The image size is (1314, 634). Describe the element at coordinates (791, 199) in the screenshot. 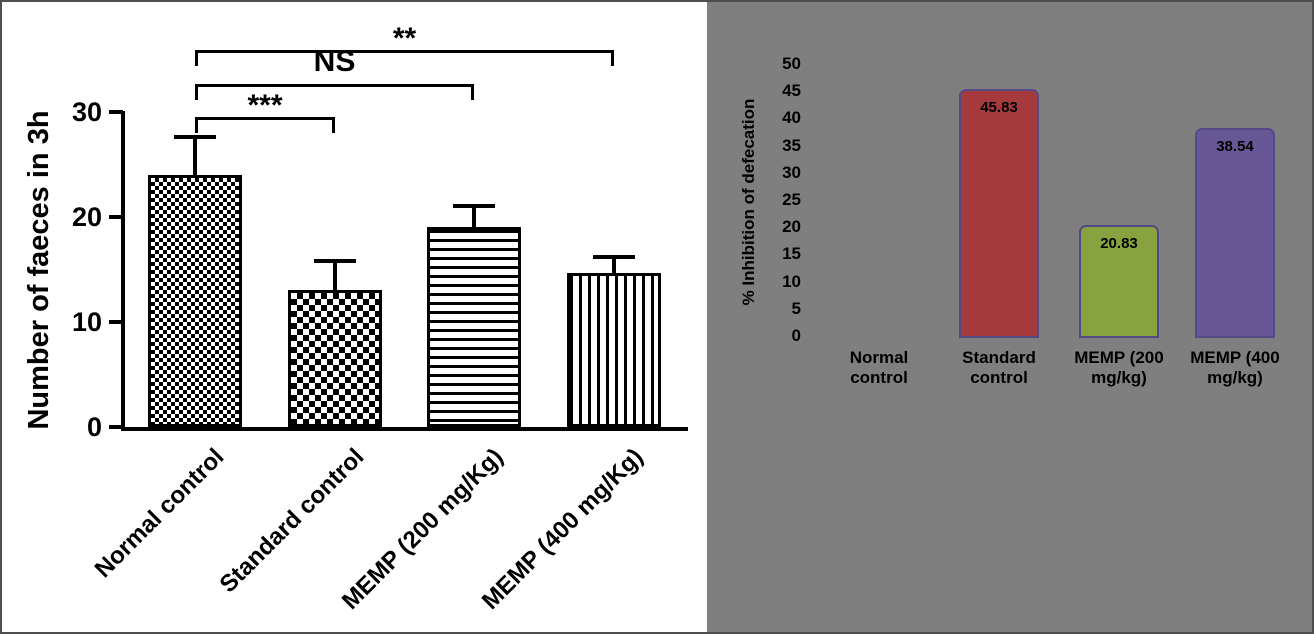

I see `y-tick-label: 25` at that location.